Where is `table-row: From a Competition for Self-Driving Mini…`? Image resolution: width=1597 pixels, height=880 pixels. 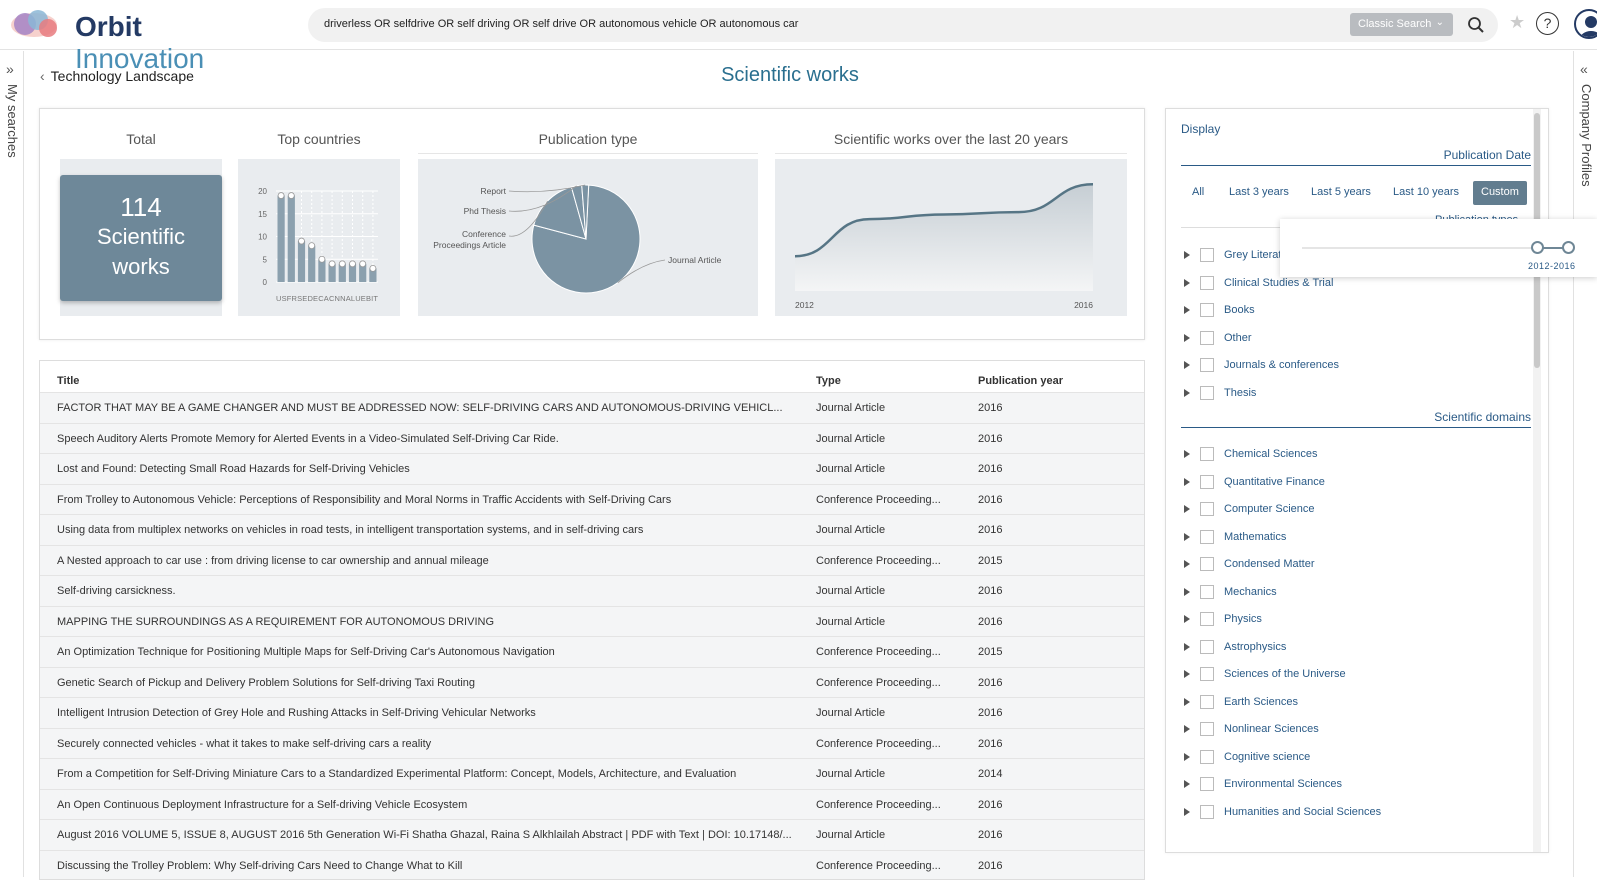 table-row: From a Competition for Self-Driving Mini… is located at coordinates (592, 773).